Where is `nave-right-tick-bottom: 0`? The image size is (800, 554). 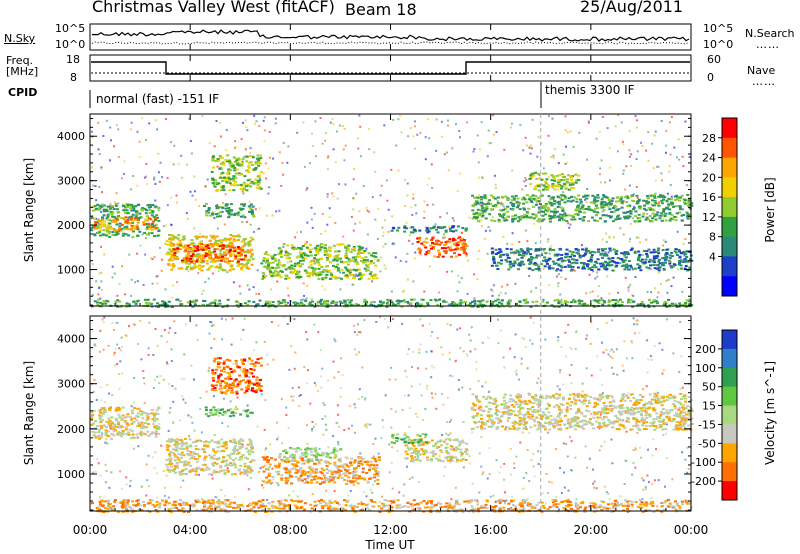 nave-right-tick-bottom: 0 is located at coordinates (710, 77).